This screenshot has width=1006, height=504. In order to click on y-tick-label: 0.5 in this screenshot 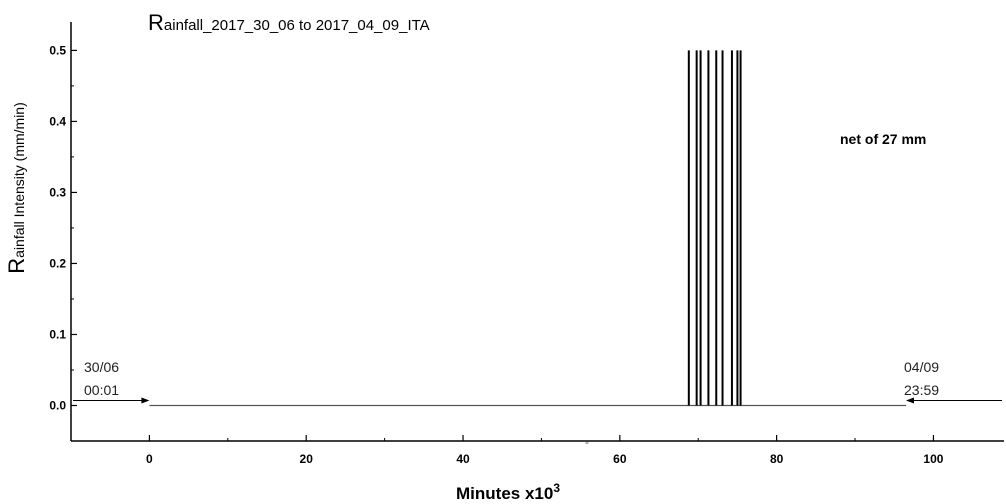, I will do `click(57, 50)`.